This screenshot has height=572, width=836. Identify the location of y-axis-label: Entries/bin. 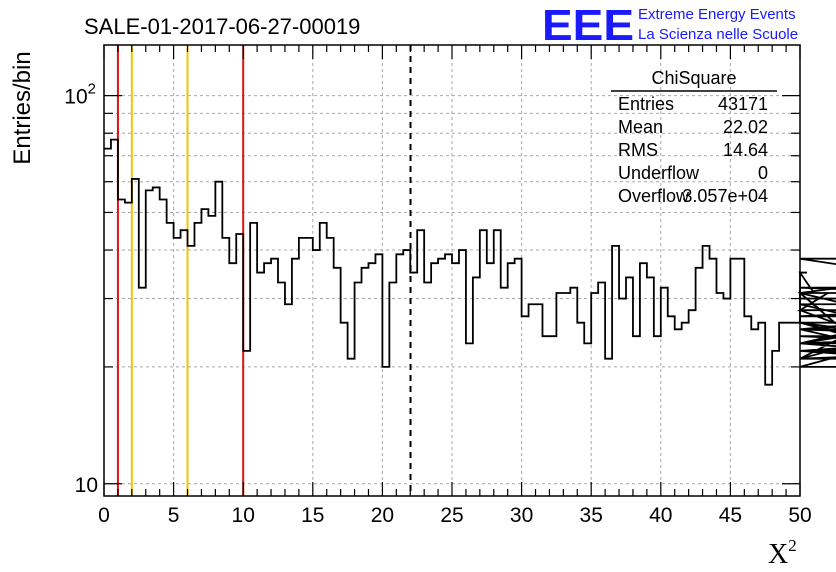
(22, 107).